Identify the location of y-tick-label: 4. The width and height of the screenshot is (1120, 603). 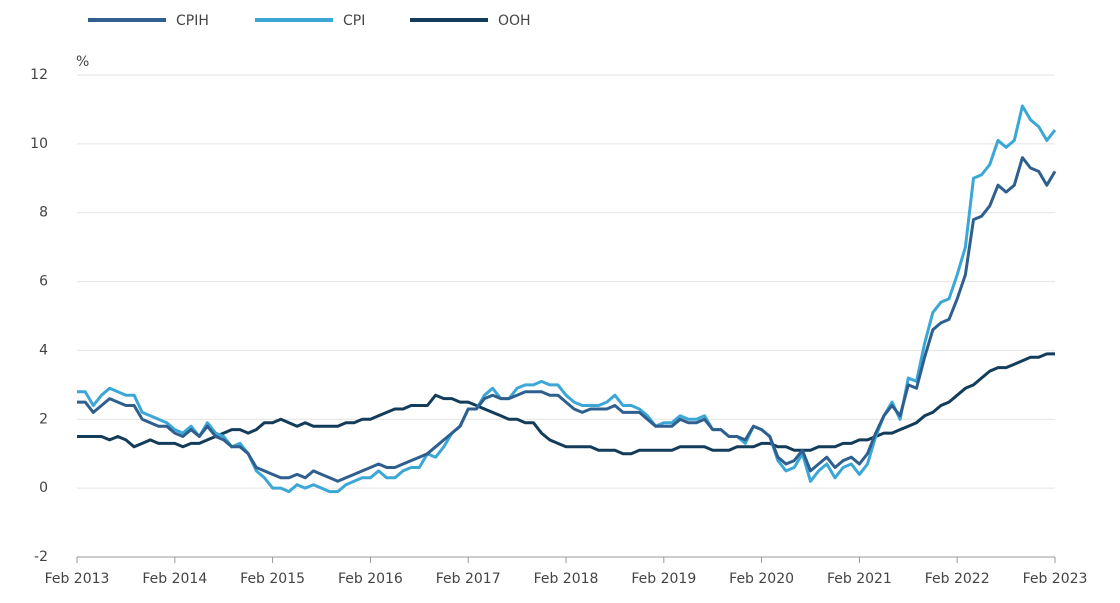
(43, 350).